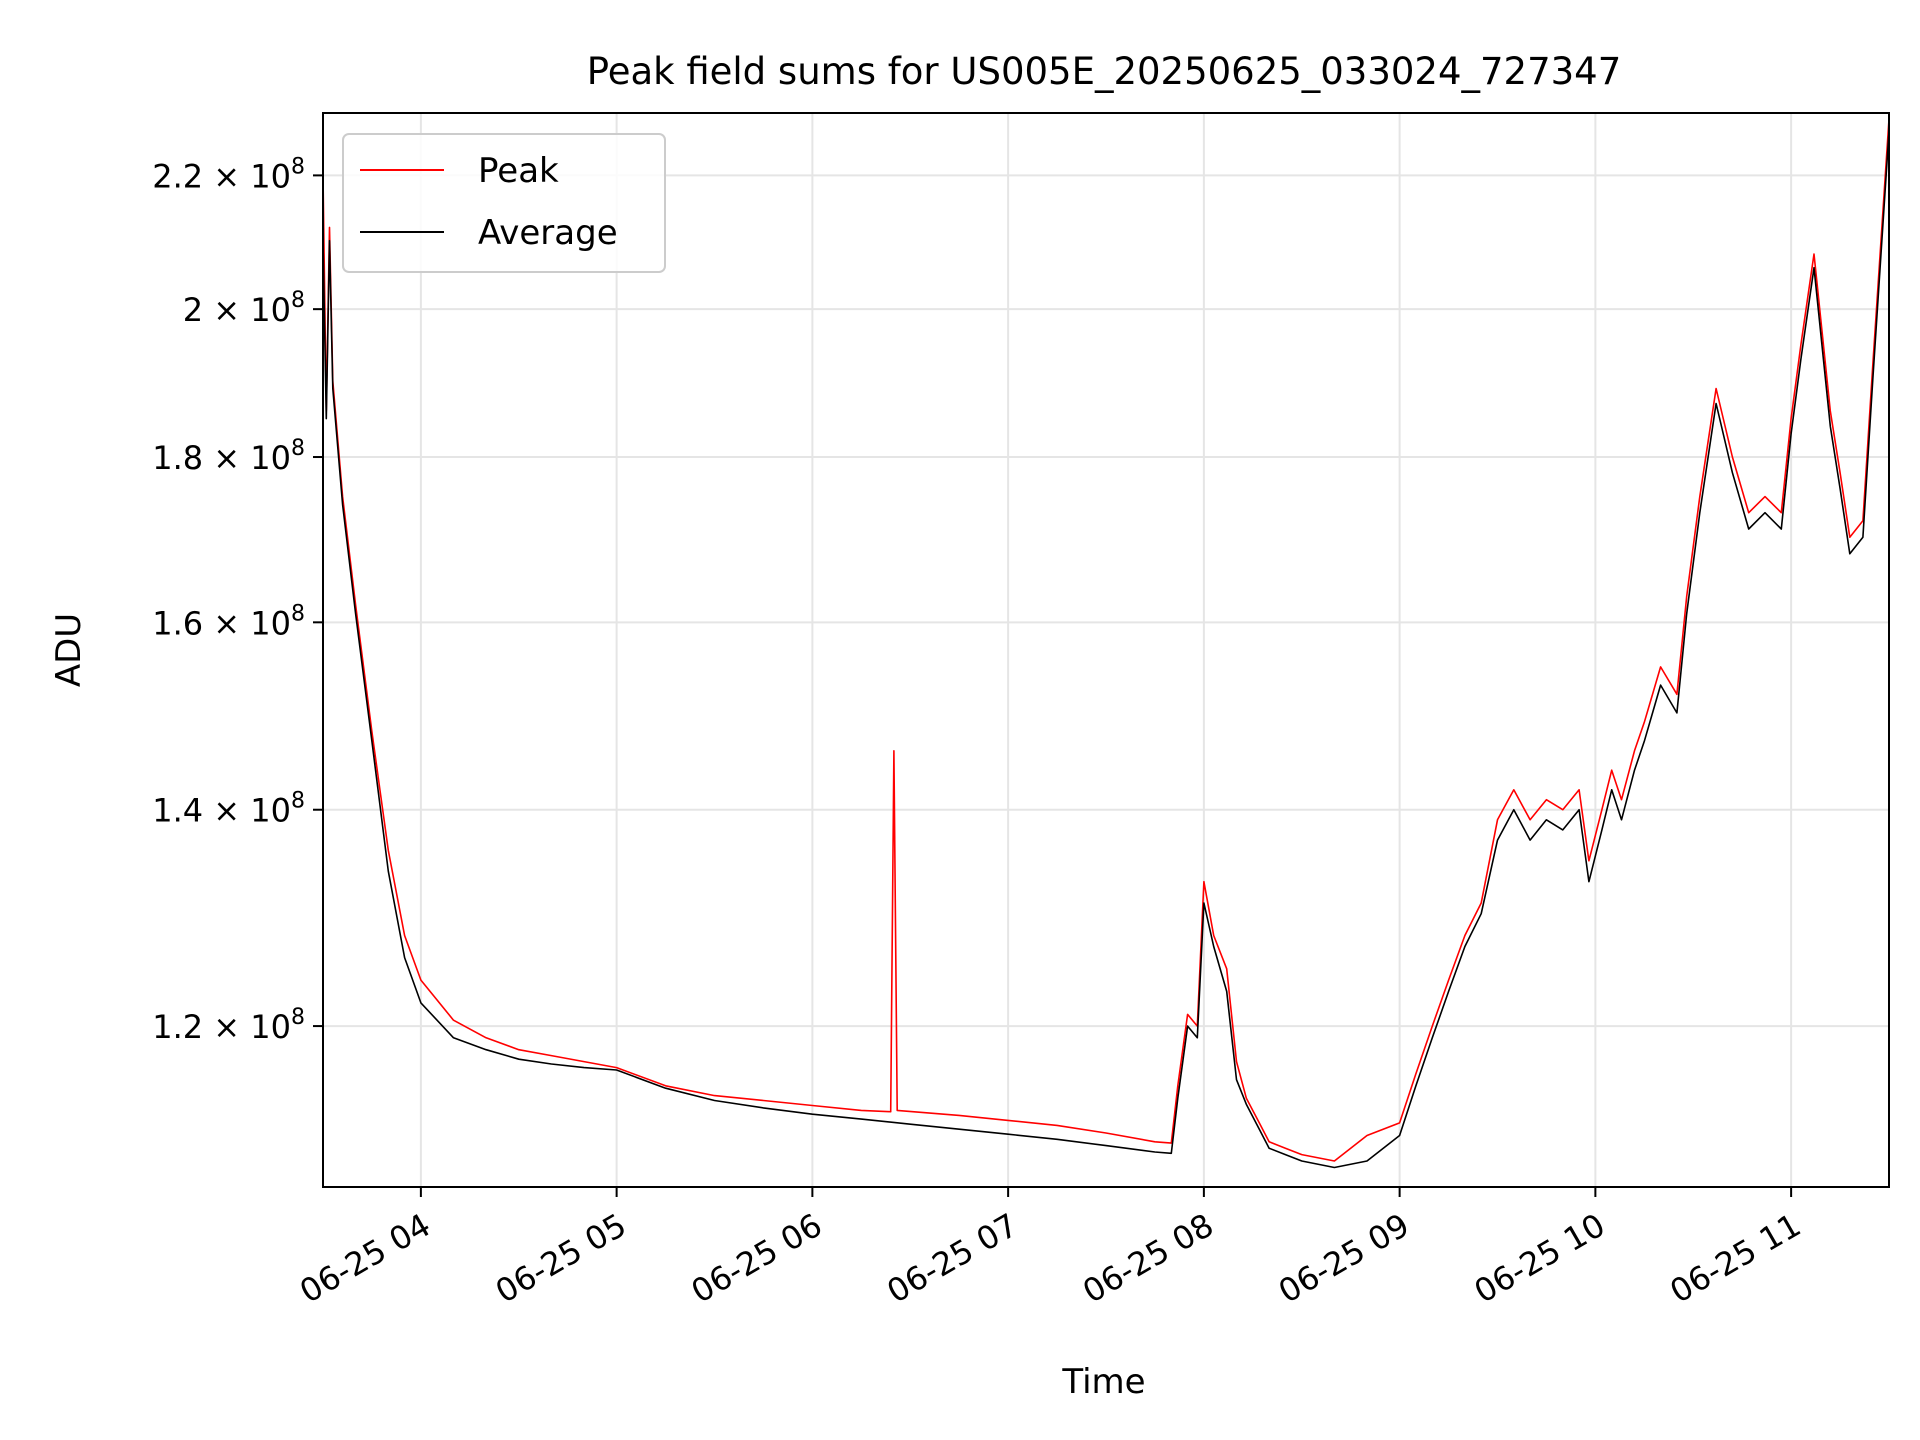  I want to click on y-tick-label: 1.8 × 108, so click(228, 456).